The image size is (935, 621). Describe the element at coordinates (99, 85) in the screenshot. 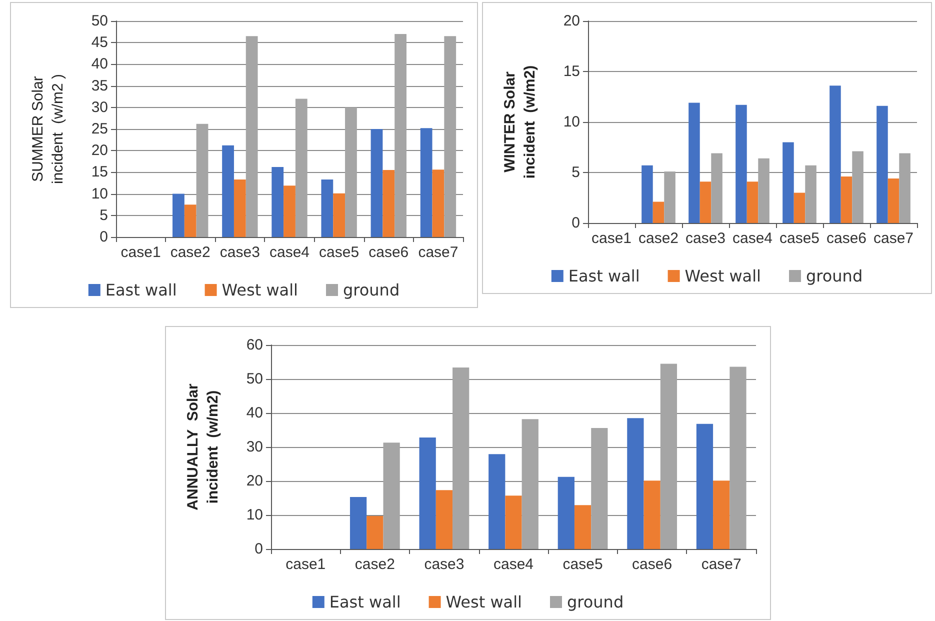

I see `y-tick-label: 35` at that location.